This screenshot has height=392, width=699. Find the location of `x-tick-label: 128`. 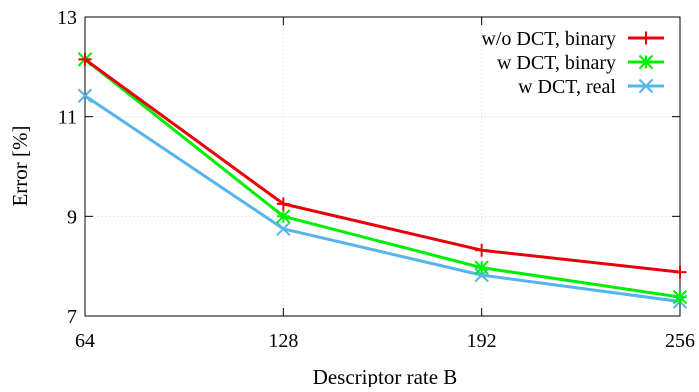

x-tick-label: 128 is located at coordinates (283, 341).